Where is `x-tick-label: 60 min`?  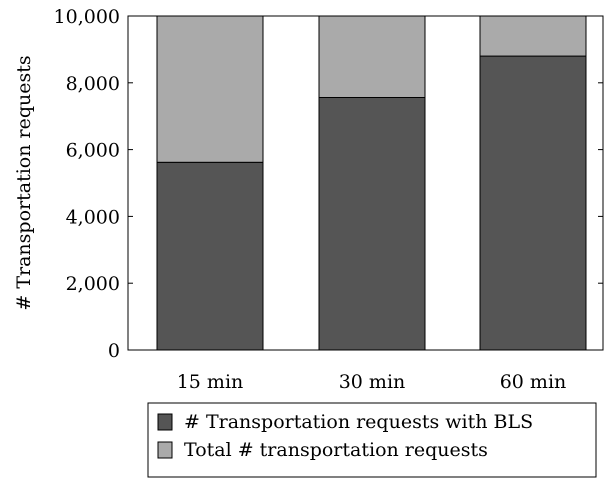 x-tick-label: 60 min is located at coordinates (533, 382).